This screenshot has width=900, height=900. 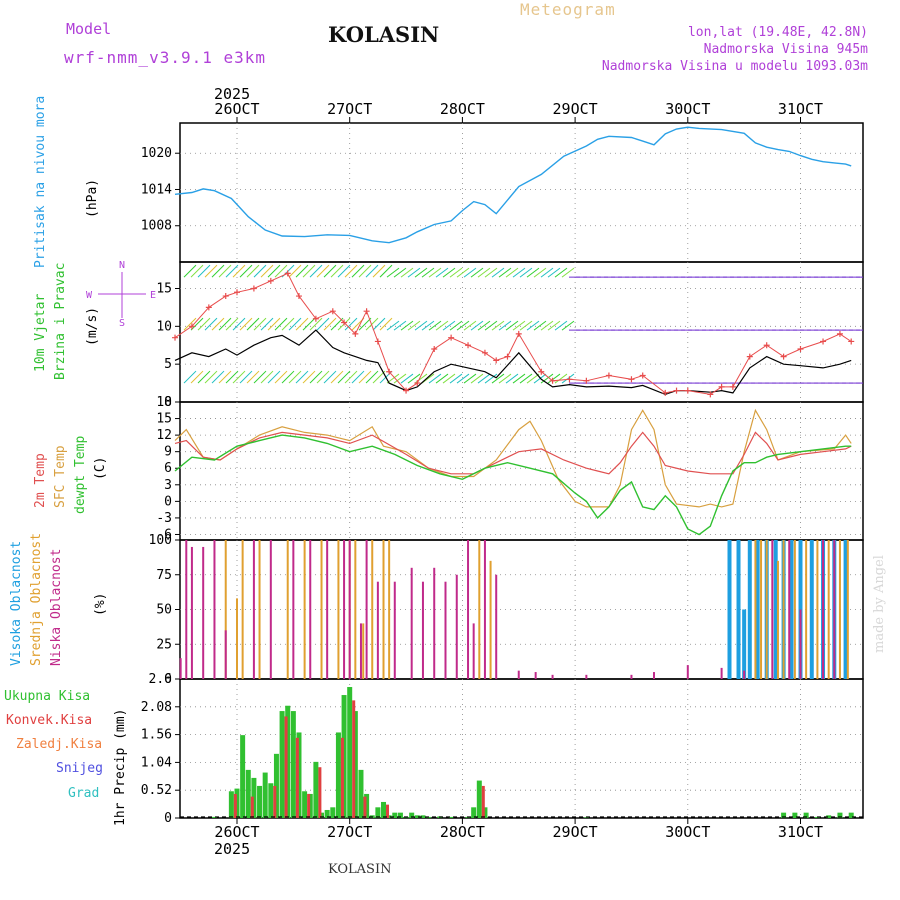 What do you see at coordinates (384, 34) in the screenshot?
I see `station-title: KOLASIN` at bounding box center [384, 34].